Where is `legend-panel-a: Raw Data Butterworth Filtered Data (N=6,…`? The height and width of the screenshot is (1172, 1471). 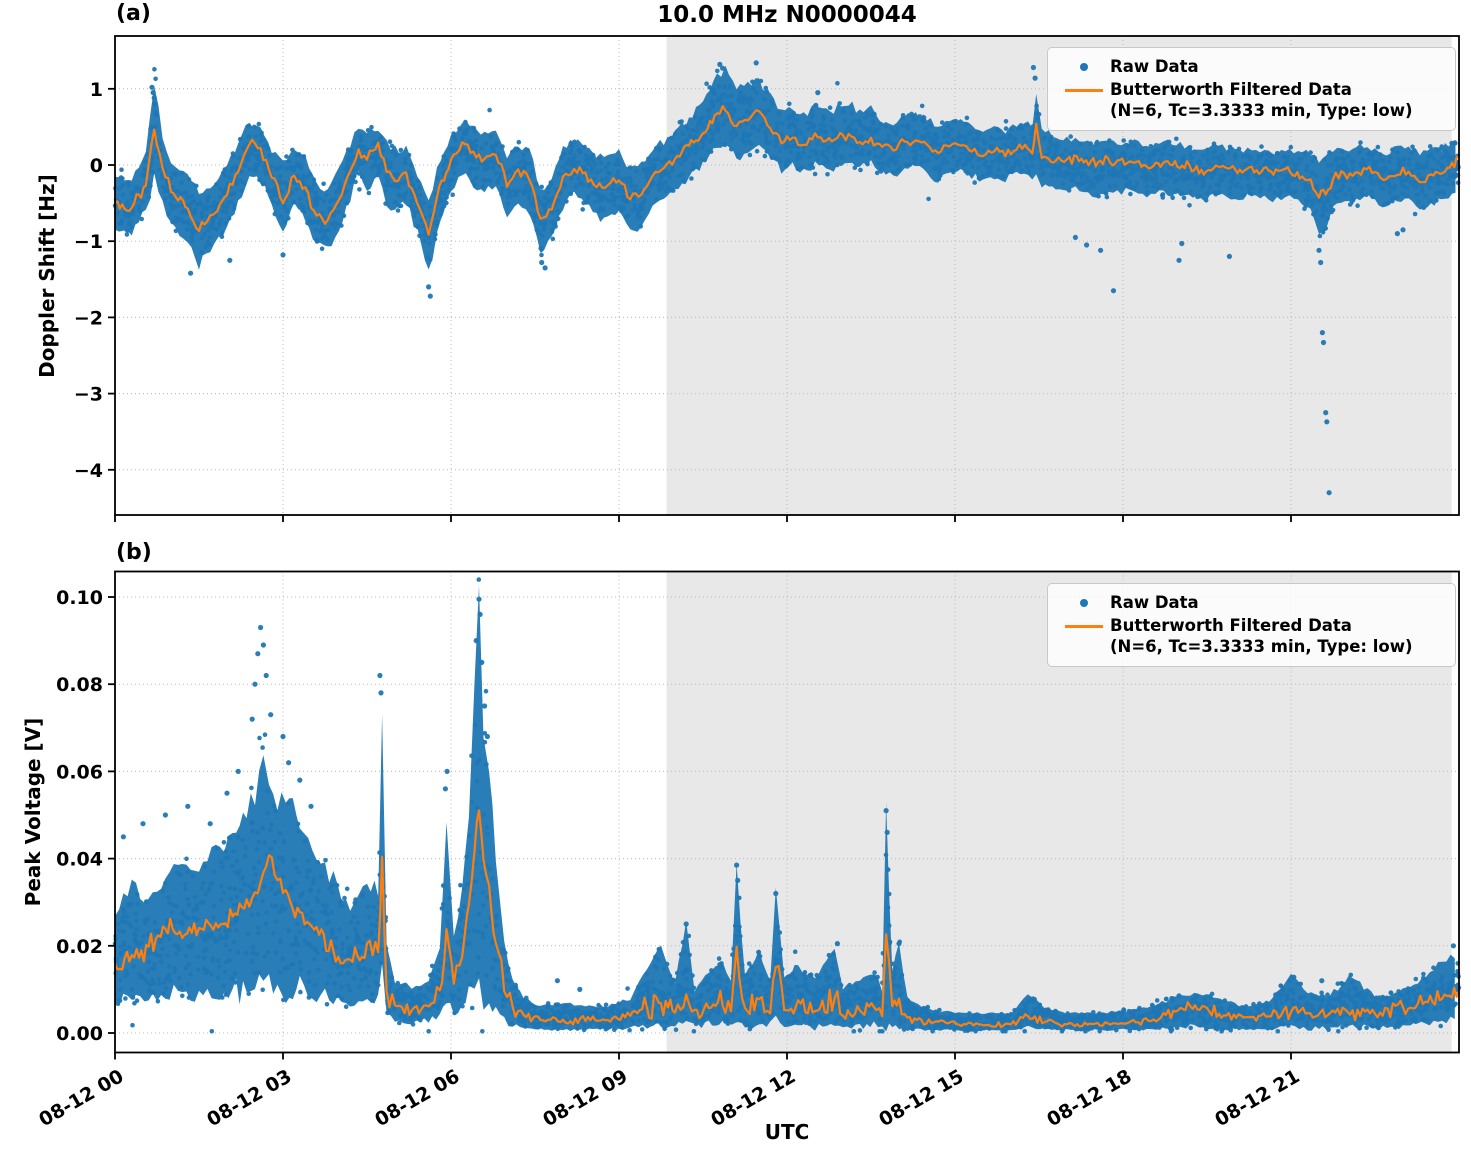
legend-panel-a: Raw Data Butterworth Filtered Data (N=6,… is located at coordinates (1251, 89).